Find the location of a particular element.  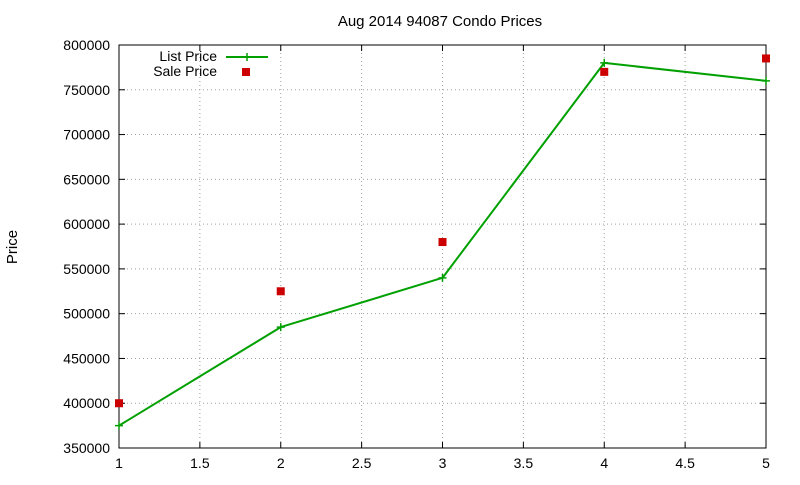

y-axis-label: Price is located at coordinates (12, 247).